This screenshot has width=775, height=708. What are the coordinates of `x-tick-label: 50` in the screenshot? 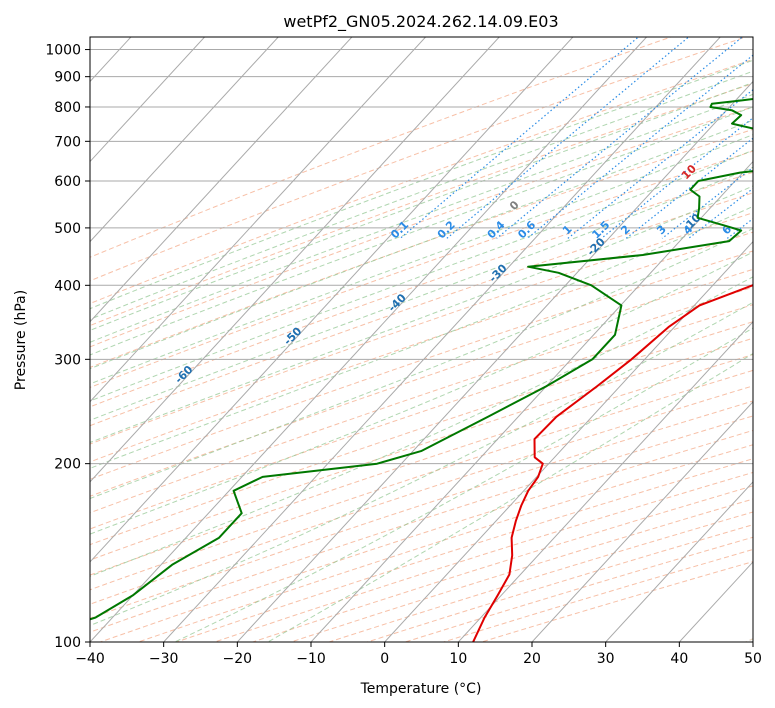 It's located at (753, 659).